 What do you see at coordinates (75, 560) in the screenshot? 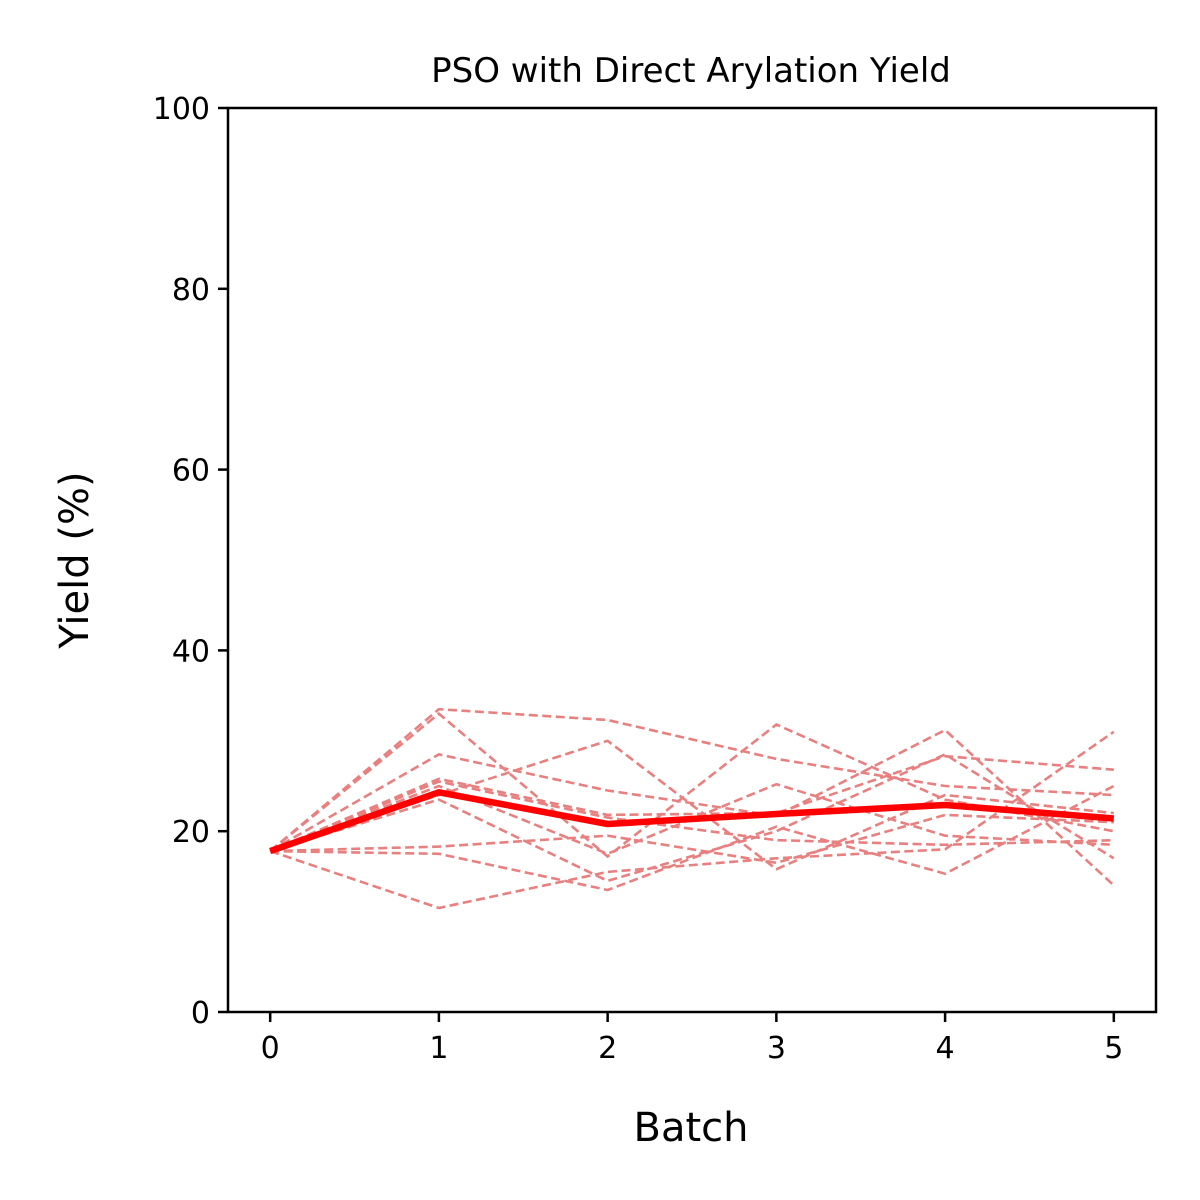
I see `y-axis-label: Yield (%)` at bounding box center [75, 560].